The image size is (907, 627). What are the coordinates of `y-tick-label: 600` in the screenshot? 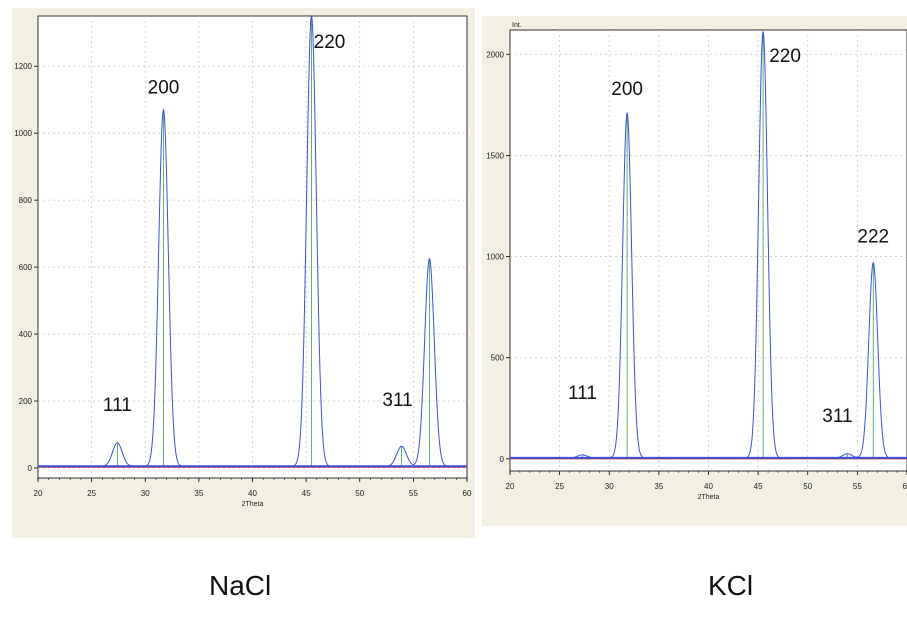 It's located at (26, 267).